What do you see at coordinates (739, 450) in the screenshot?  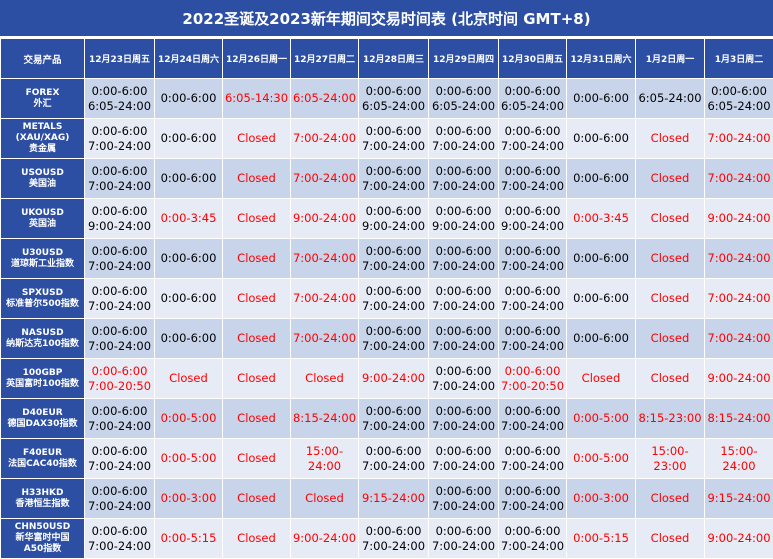 I see `hours-line: 15:00-` at bounding box center [739, 450].